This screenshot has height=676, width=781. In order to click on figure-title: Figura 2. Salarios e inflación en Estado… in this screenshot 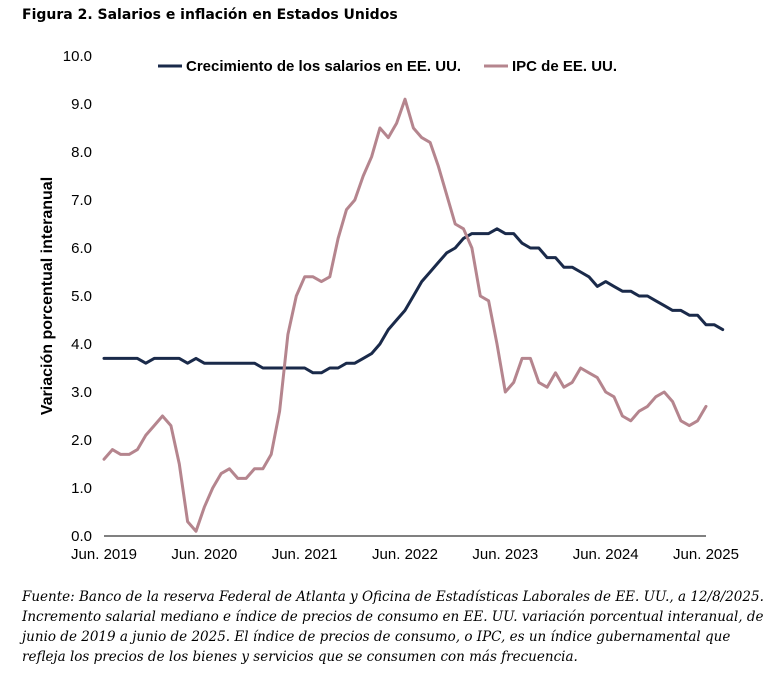, I will do `click(210, 15)`.